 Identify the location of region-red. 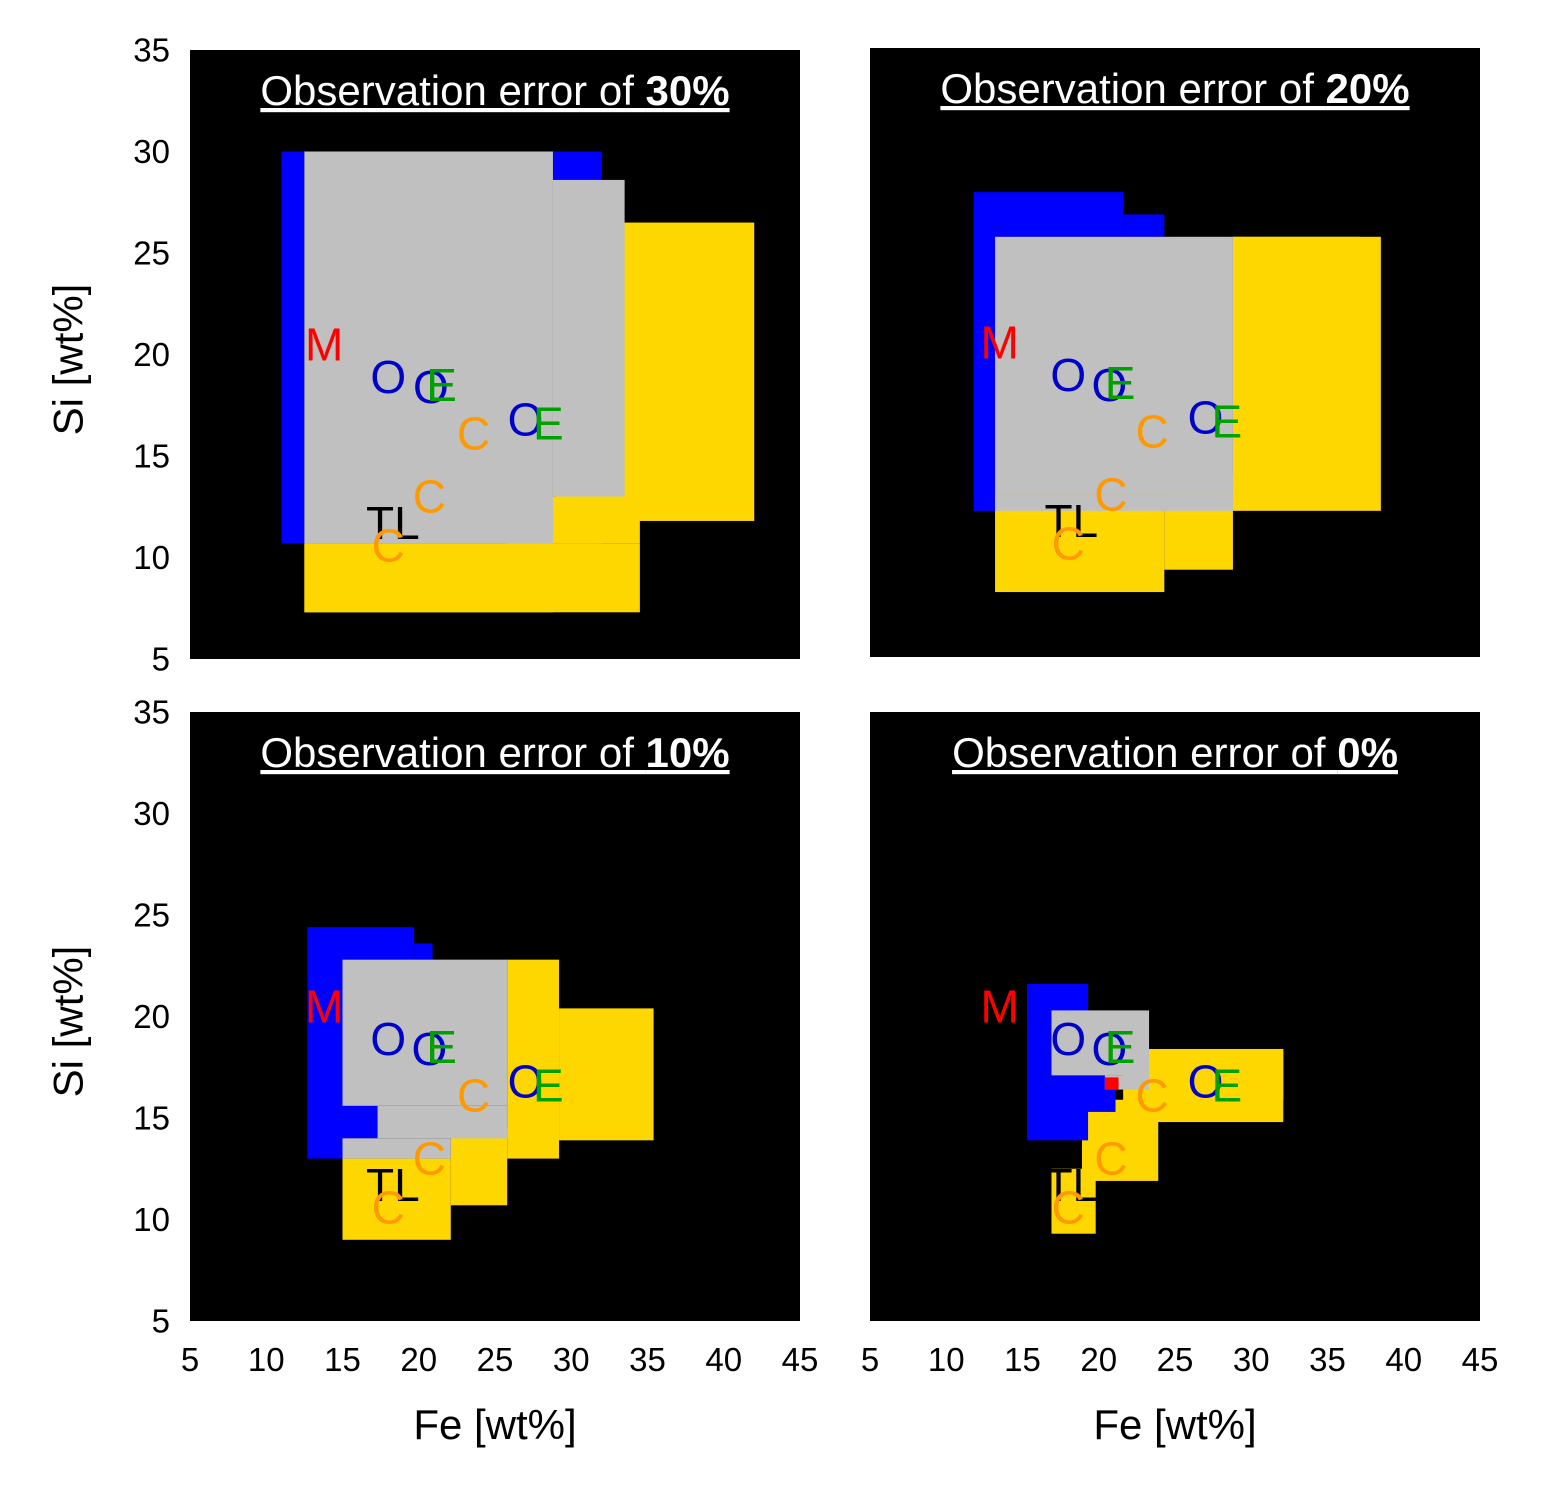
(1111, 1083).